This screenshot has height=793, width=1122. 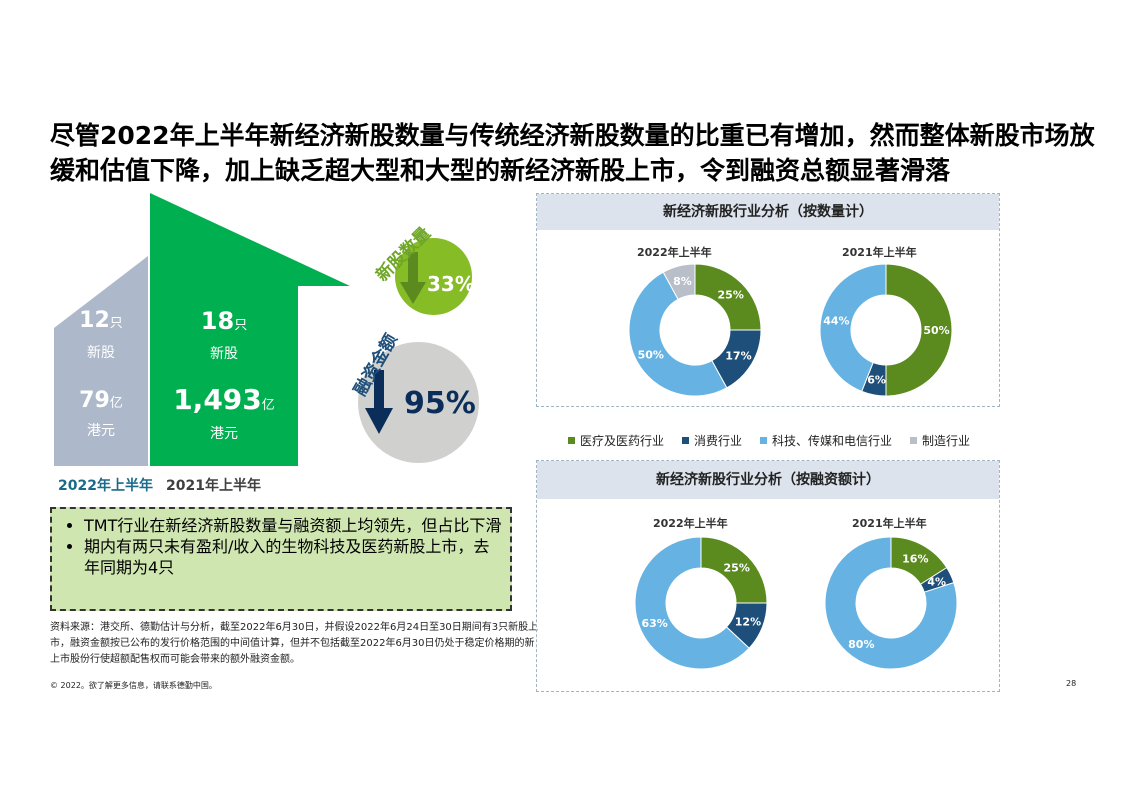 What do you see at coordinates (451, 284) in the screenshot?
I see `count-decline-value: 33%` at bounding box center [451, 284].